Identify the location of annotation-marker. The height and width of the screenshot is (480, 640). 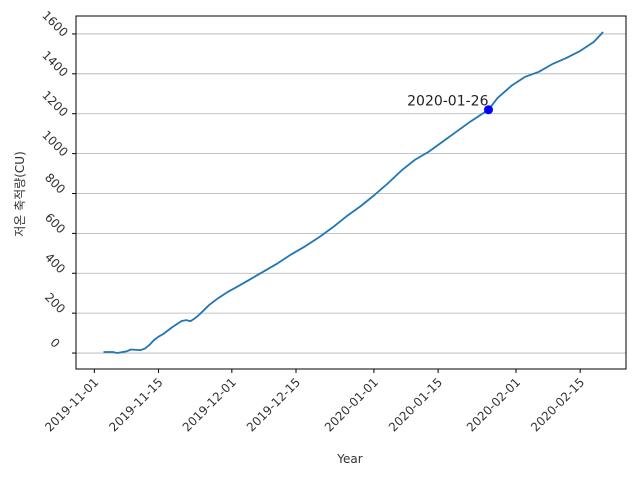
(488, 110).